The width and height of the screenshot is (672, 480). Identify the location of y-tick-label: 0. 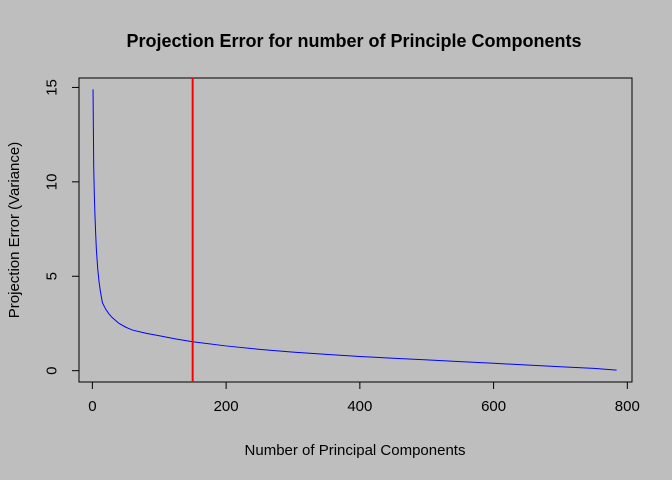
(52, 370).